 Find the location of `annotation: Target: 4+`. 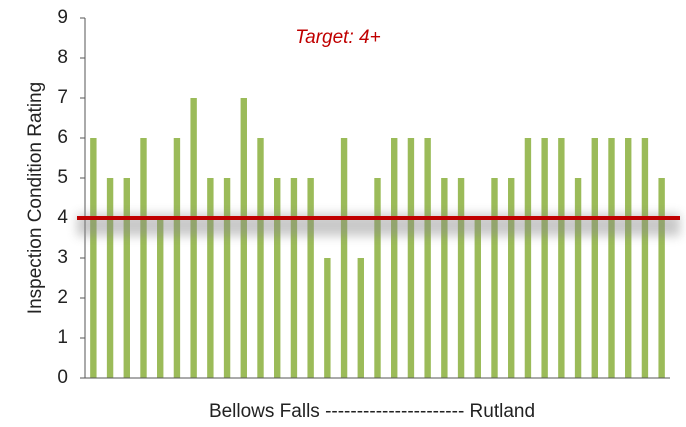

annotation: Target: 4+ is located at coordinates (337, 37).